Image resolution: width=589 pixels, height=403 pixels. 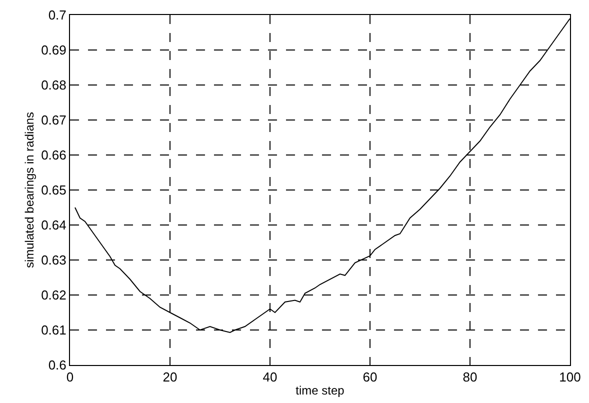 I want to click on y-tick-label: 0.67, so click(x=53, y=120).